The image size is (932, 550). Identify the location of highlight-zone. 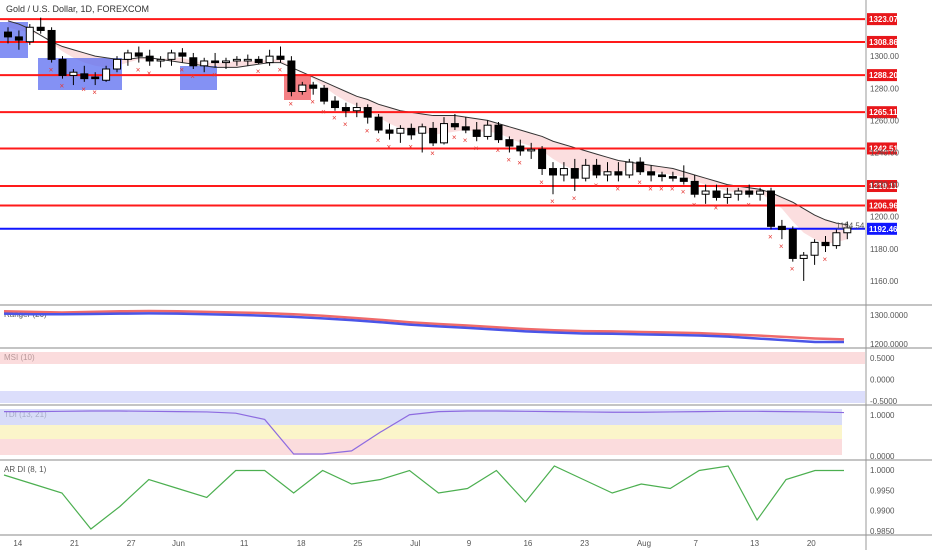
(14, 40).